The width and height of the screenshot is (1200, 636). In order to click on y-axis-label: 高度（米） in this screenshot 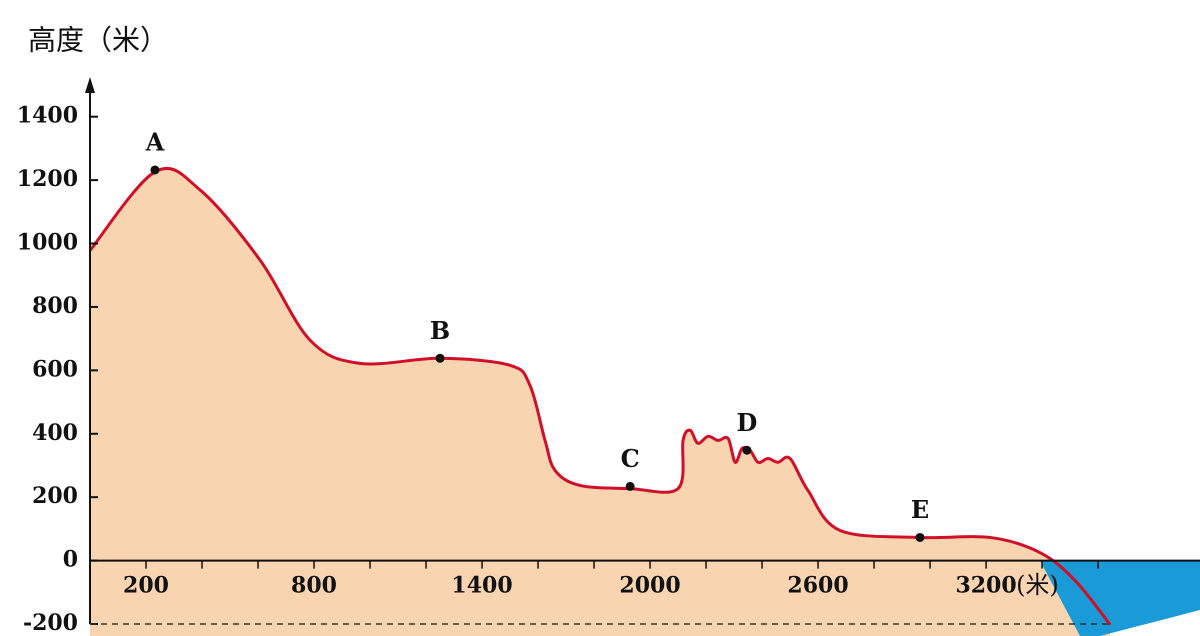, I will do `click(98, 40)`.